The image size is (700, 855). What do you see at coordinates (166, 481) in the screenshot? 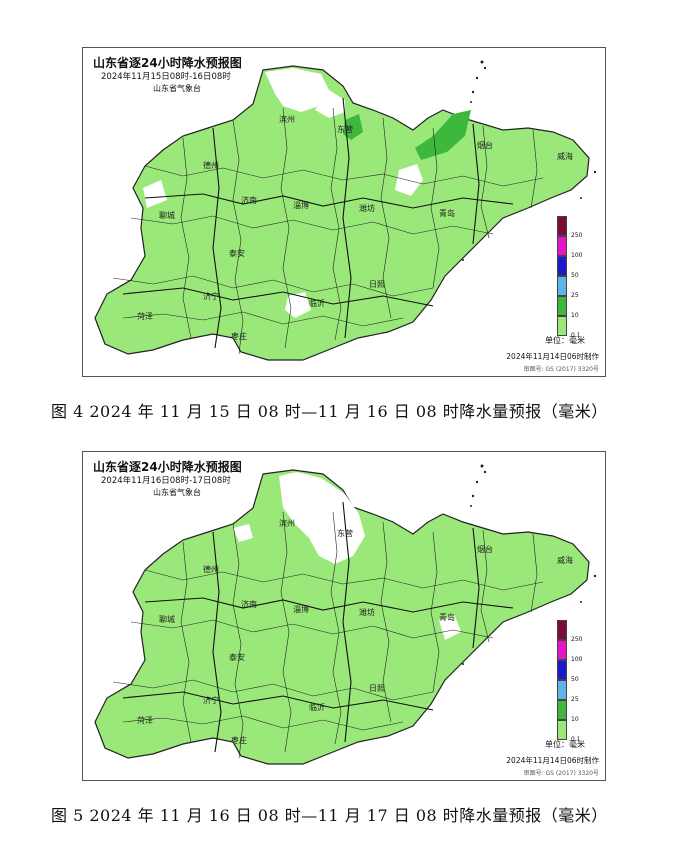
I see `forecast-period: 2024年11月16日08时-17日08时` at bounding box center [166, 481].